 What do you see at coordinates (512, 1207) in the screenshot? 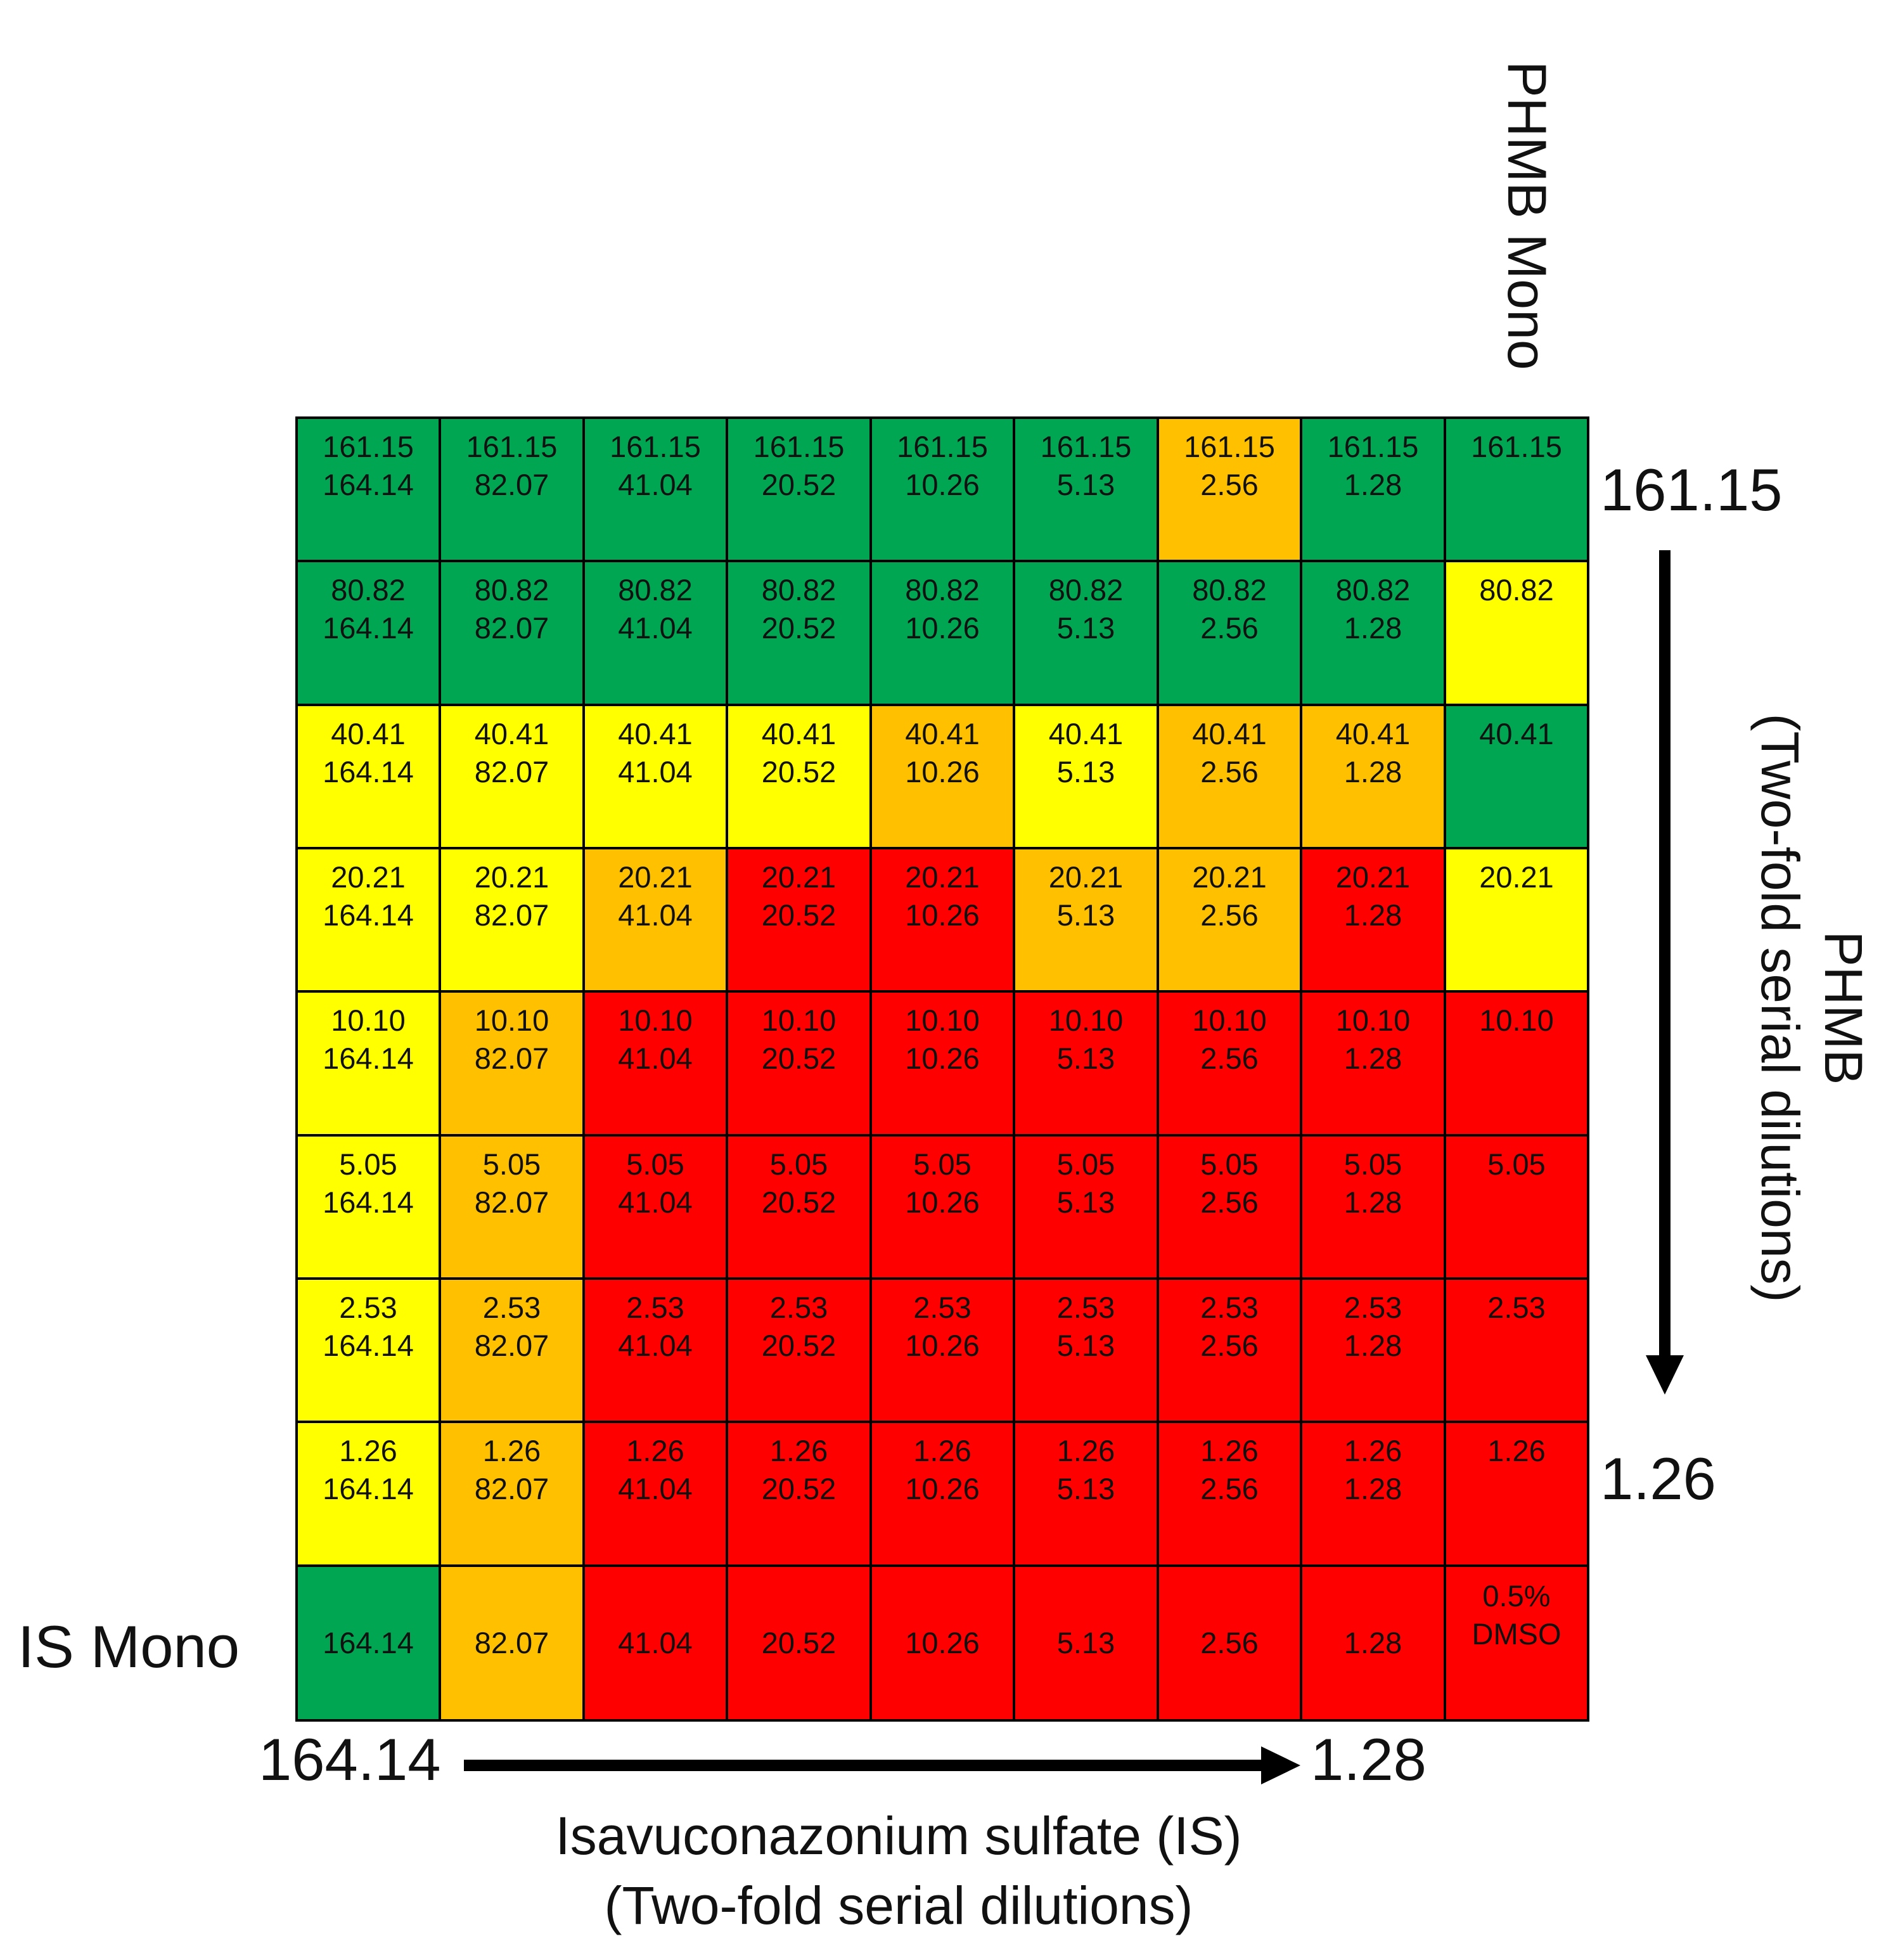
I see `heatmap-cell-r6-c2` at bounding box center [512, 1207].